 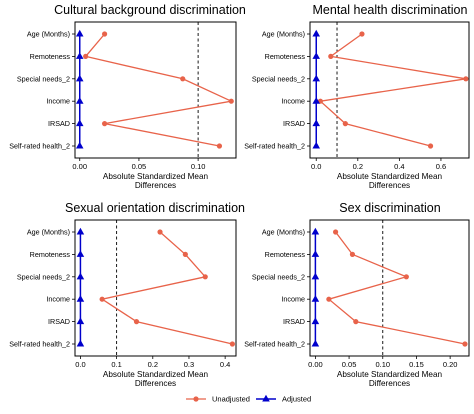 What do you see at coordinates (441, 166) in the screenshot?
I see `x-tick-label: 0.6` at bounding box center [441, 166].